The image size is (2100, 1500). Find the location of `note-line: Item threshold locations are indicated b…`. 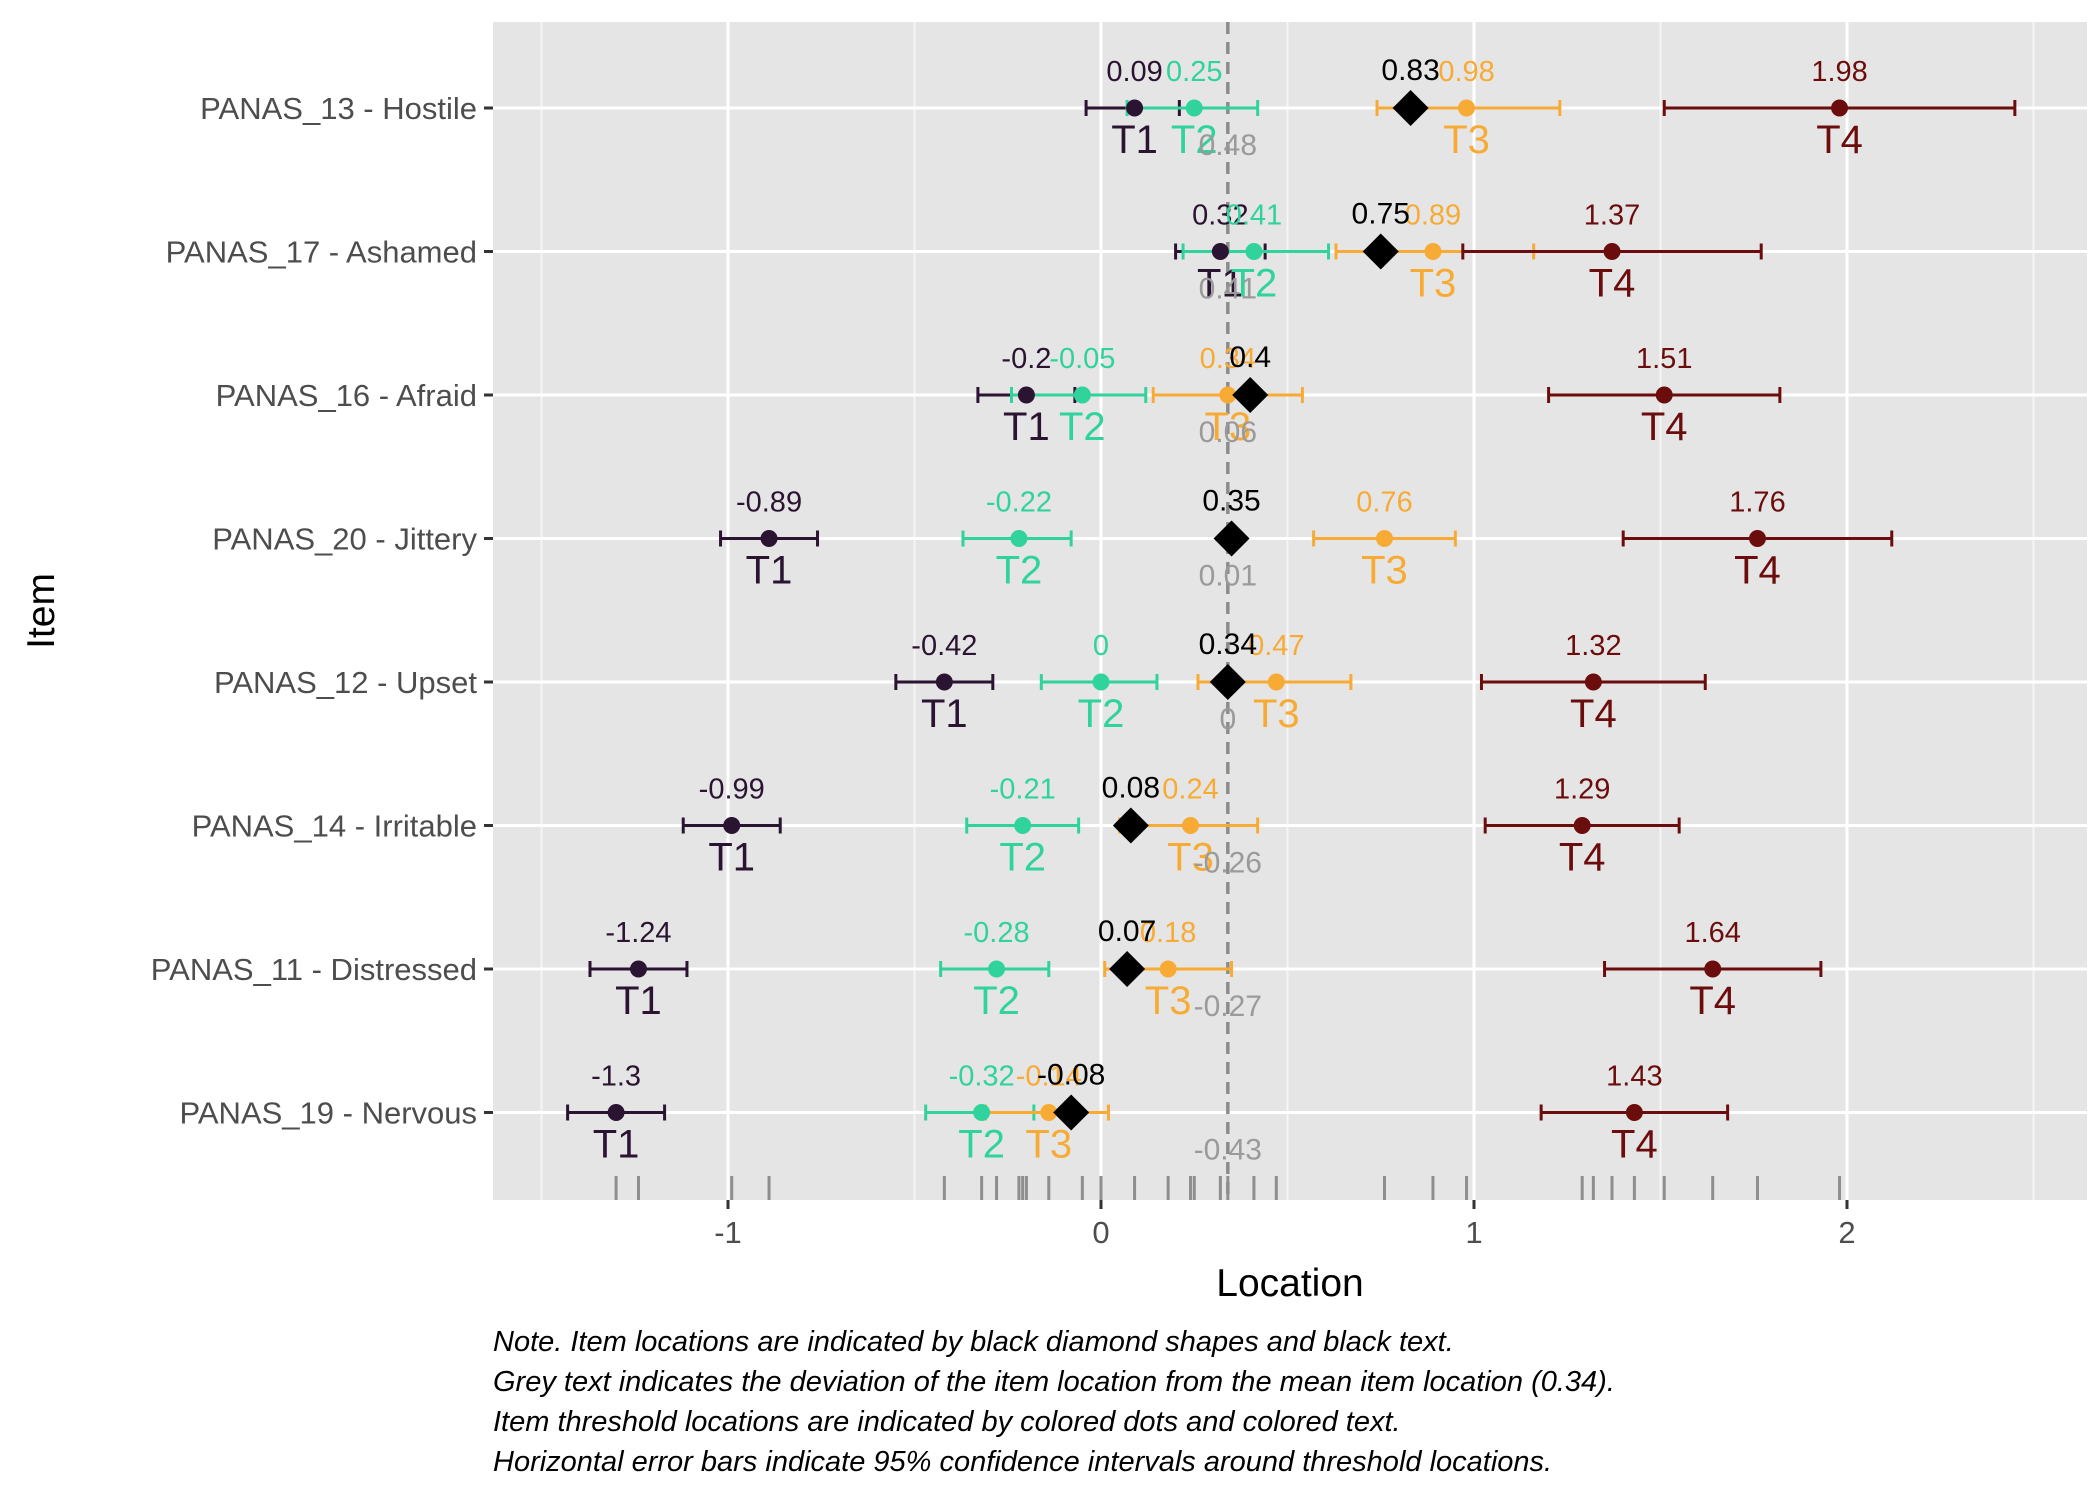

note-line: Item threshold locations are indicated b… is located at coordinates (947, 1422).